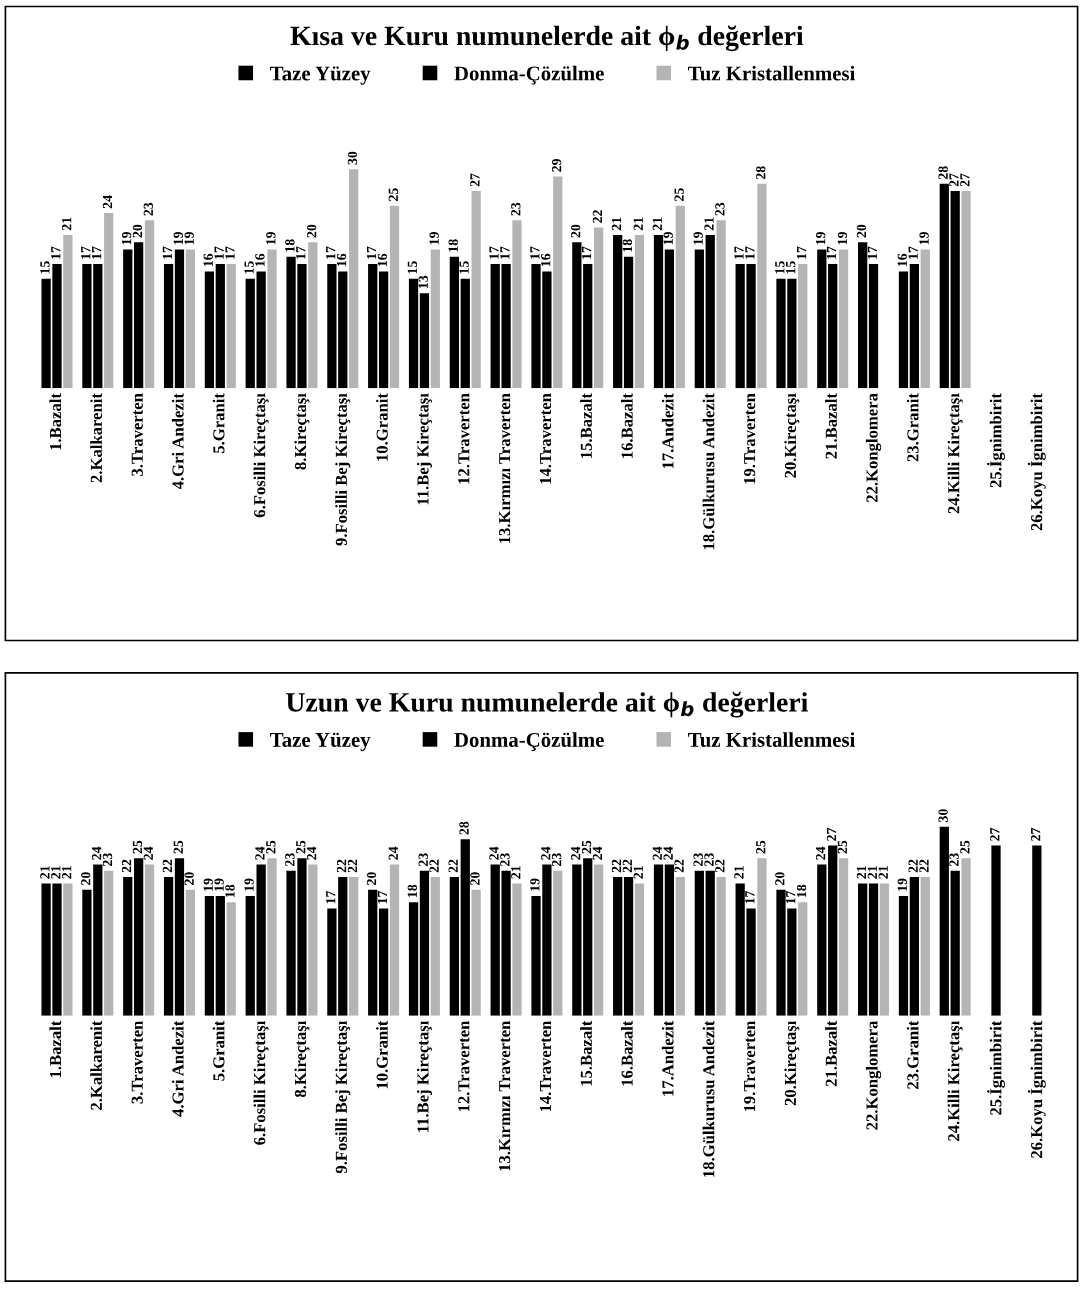 This screenshot has height=1294, width=1083. I want to click on x-tick-label: 12.Traverten, so click(464, 438).